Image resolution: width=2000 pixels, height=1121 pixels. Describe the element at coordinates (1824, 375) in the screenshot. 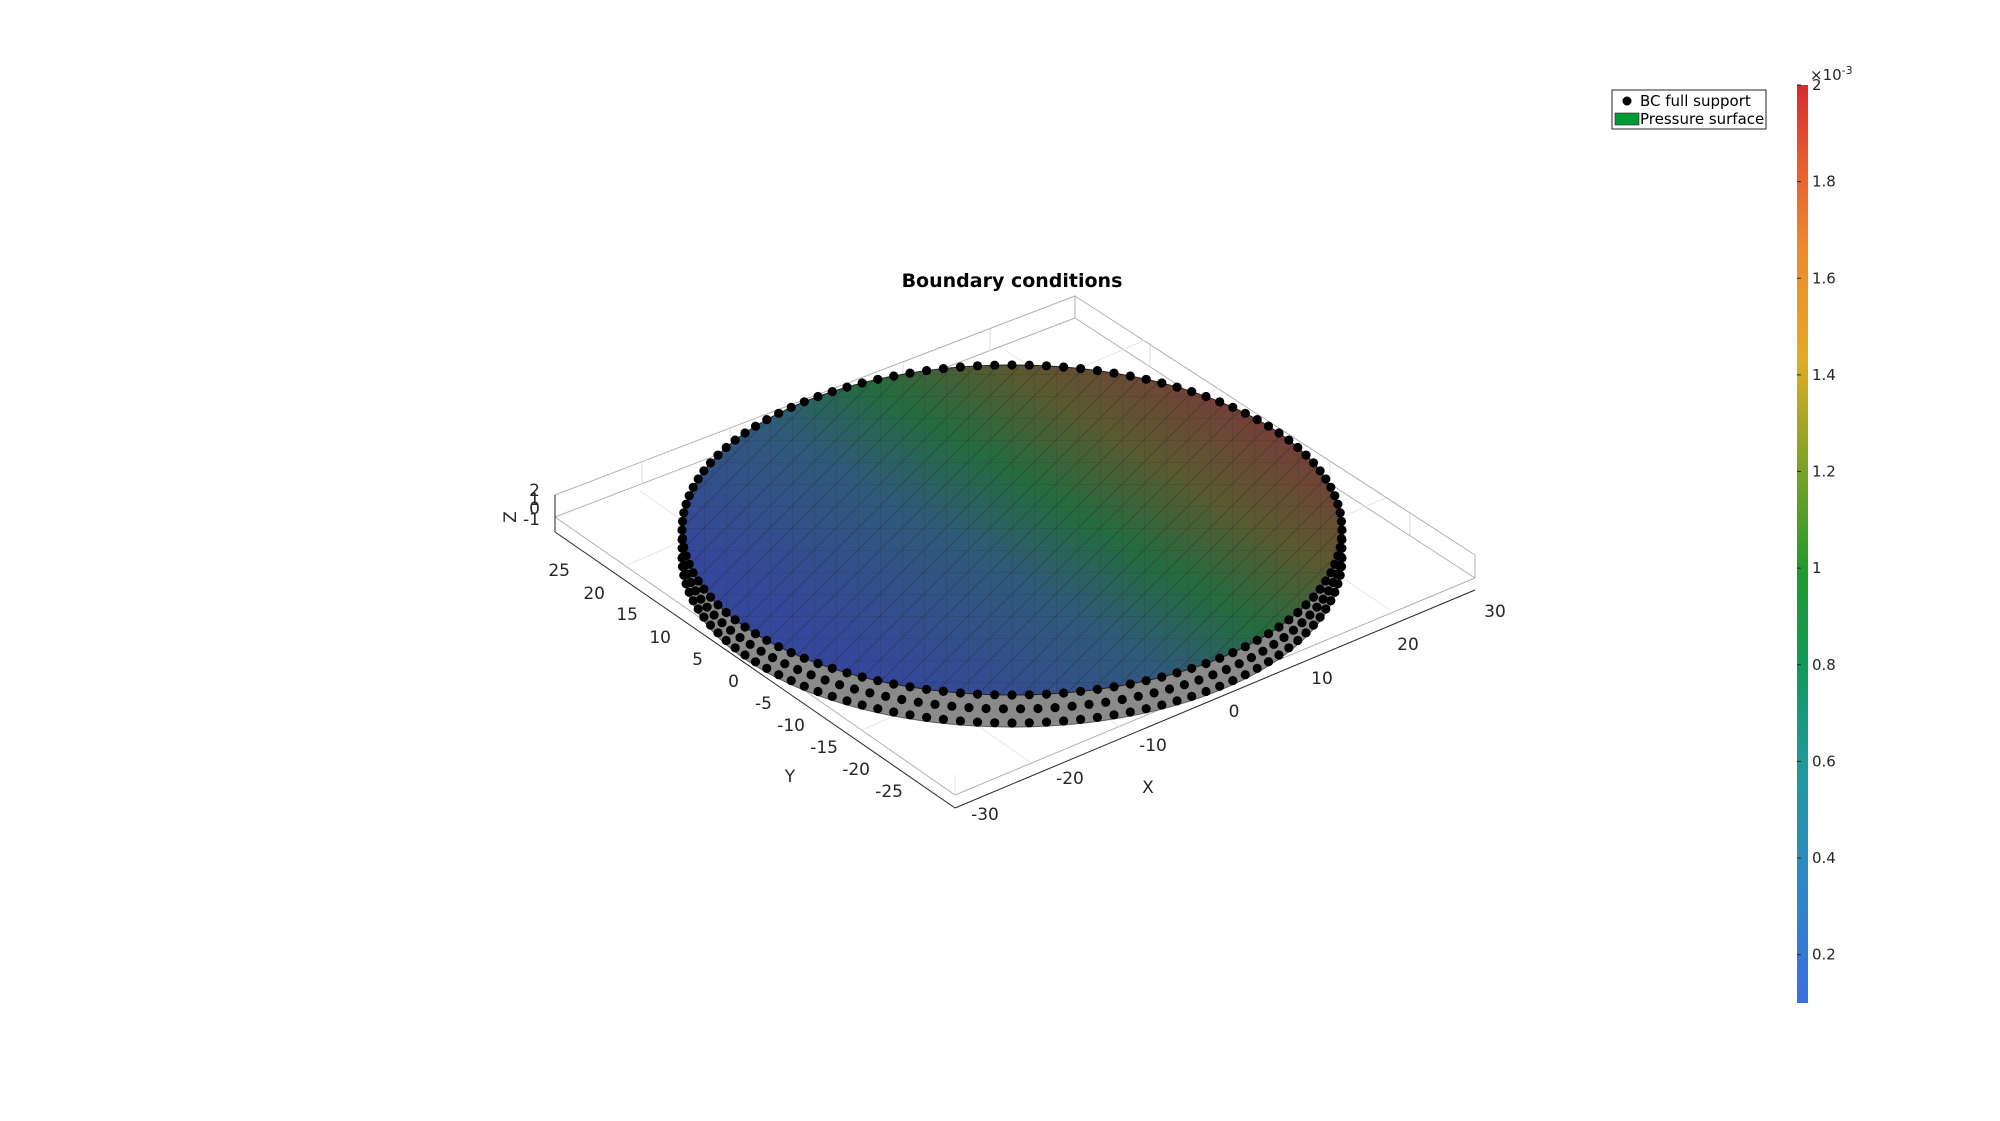

I see `colorbar-tick-label: 1.4` at that location.